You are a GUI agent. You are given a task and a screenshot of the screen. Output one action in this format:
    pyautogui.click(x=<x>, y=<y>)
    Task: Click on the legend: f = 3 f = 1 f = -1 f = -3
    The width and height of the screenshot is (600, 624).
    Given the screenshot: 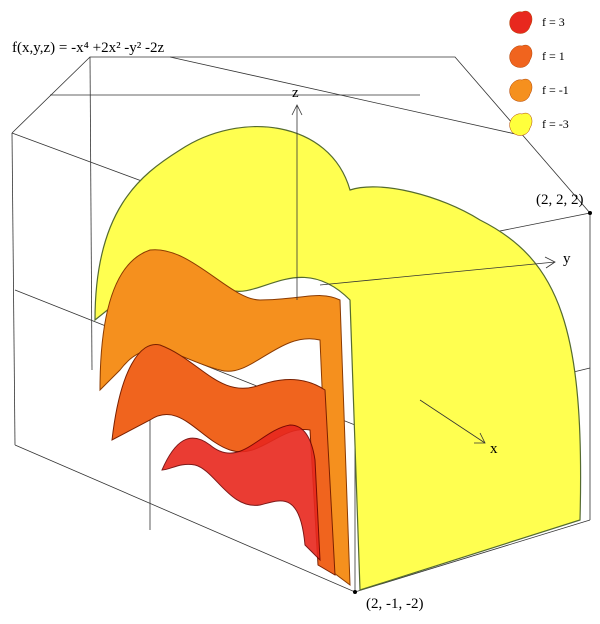 What is the action you would take?
    pyautogui.click(x=539, y=73)
    